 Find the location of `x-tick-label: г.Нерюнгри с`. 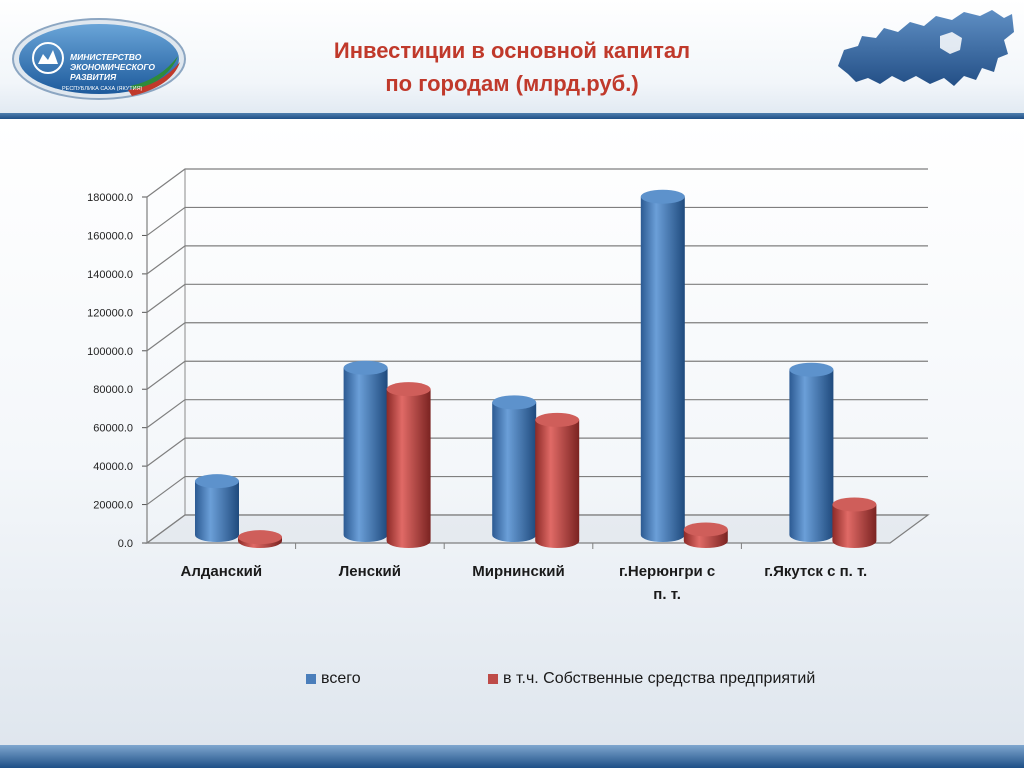

x-tick-label: г.Нерюнгри с is located at coordinates (667, 571).